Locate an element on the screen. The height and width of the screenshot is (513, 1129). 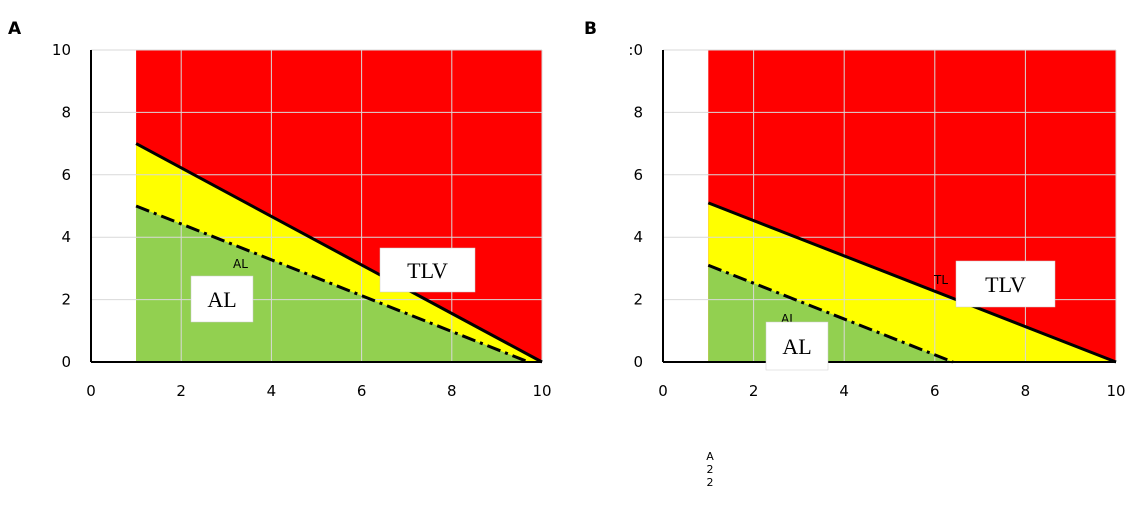
series-line-tlv is located at coordinates (912, 282).